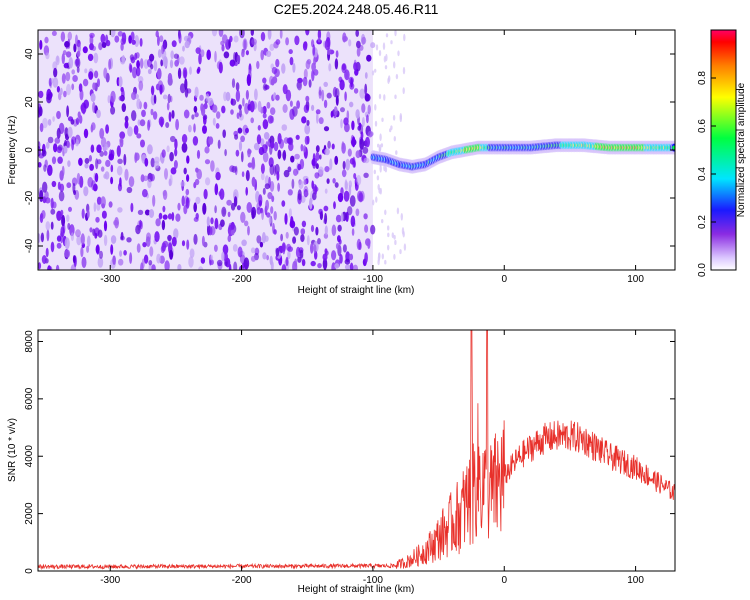 The width and height of the screenshot is (750, 600). Describe the element at coordinates (635, 279) in the screenshot. I see `x-tick-label: 100` at that location.